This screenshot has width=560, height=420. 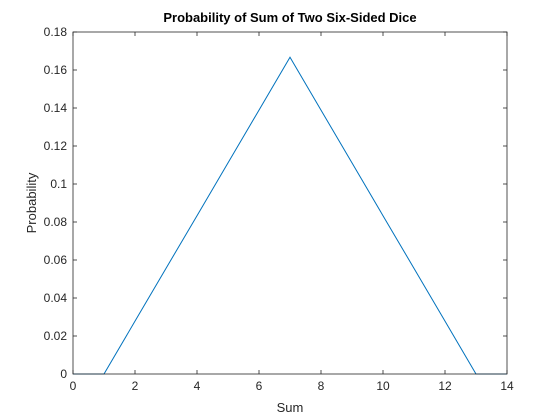 What do you see at coordinates (63, 374) in the screenshot?
I see `y-tick-label: 0` at bounding box center [63, 374].